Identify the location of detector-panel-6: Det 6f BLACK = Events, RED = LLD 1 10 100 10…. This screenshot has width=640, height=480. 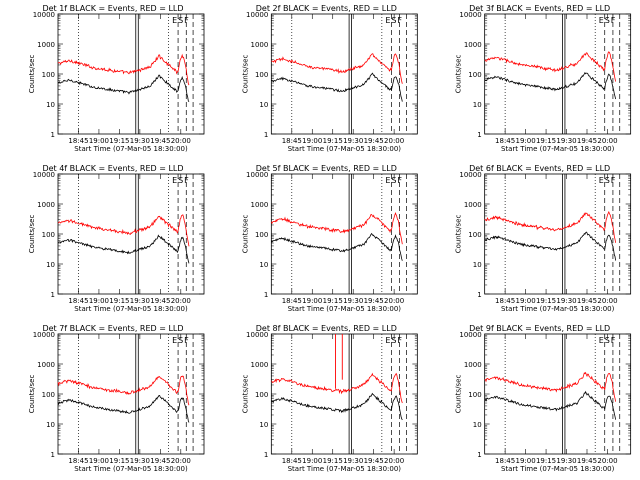
(543, 238).